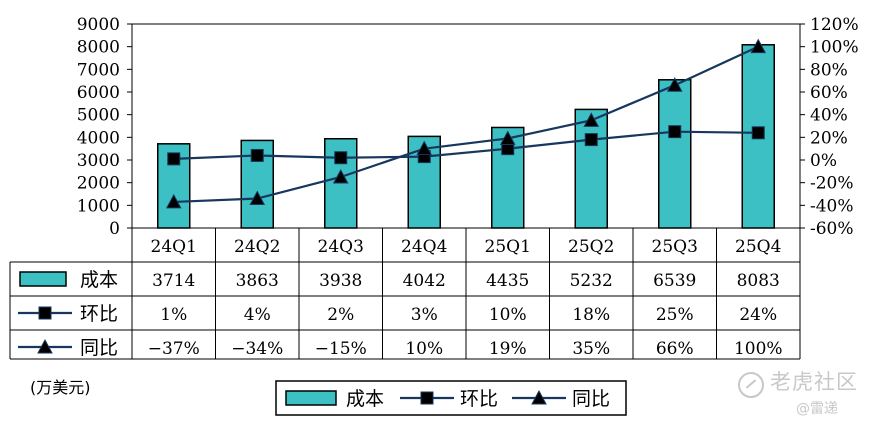  I want to click on category-label: 24Q3, so click(341, 247).